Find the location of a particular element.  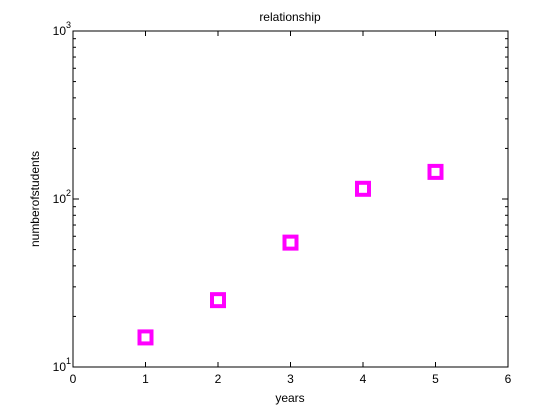

y-tick-label-exponent: 1 is located at coordinates (68, 361).